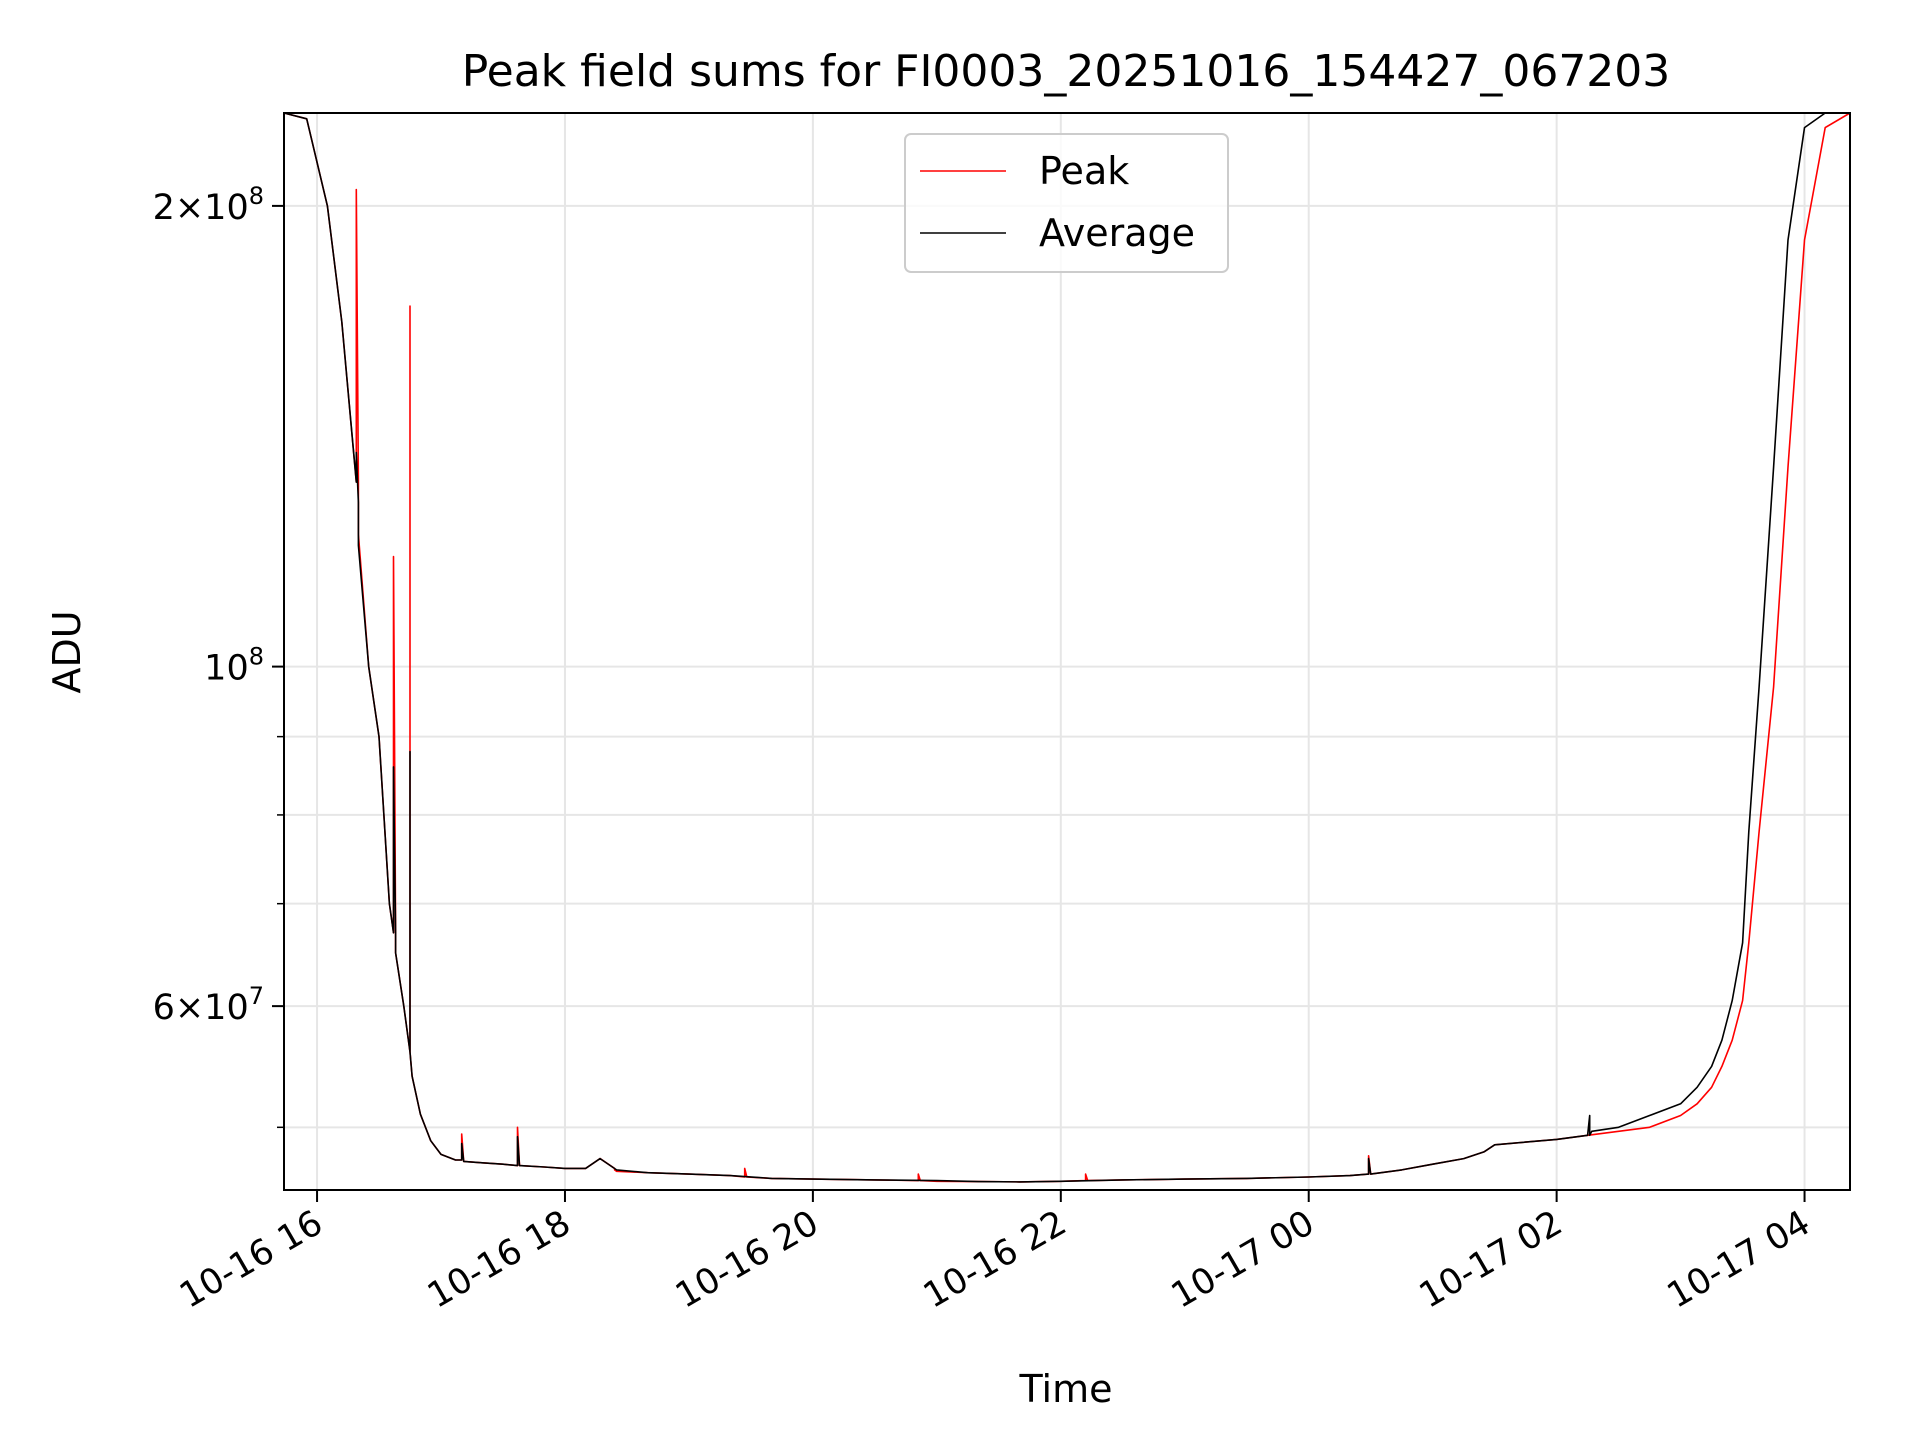 This screenshot has height=1440, width=1920. I want to click on y-axis: 6×107 108 2×108, so click(218, 655).